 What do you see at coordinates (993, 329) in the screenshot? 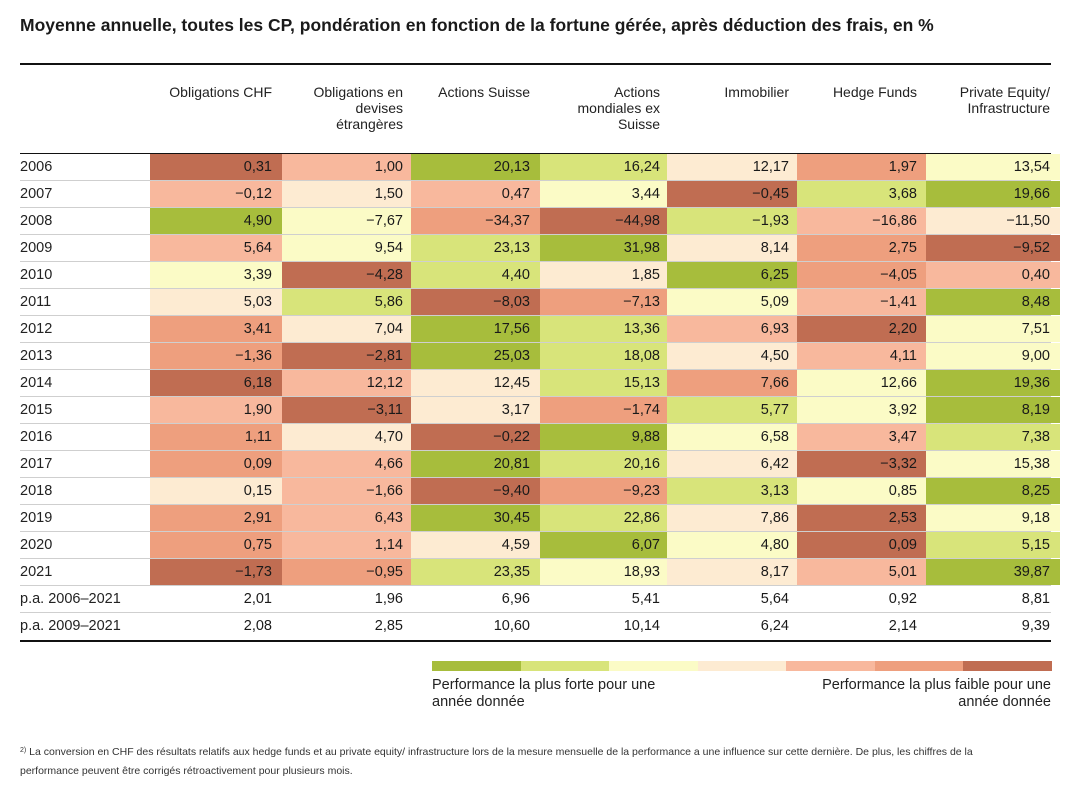
I see `table-cell: 7,51` at bounding box center [993, 329].